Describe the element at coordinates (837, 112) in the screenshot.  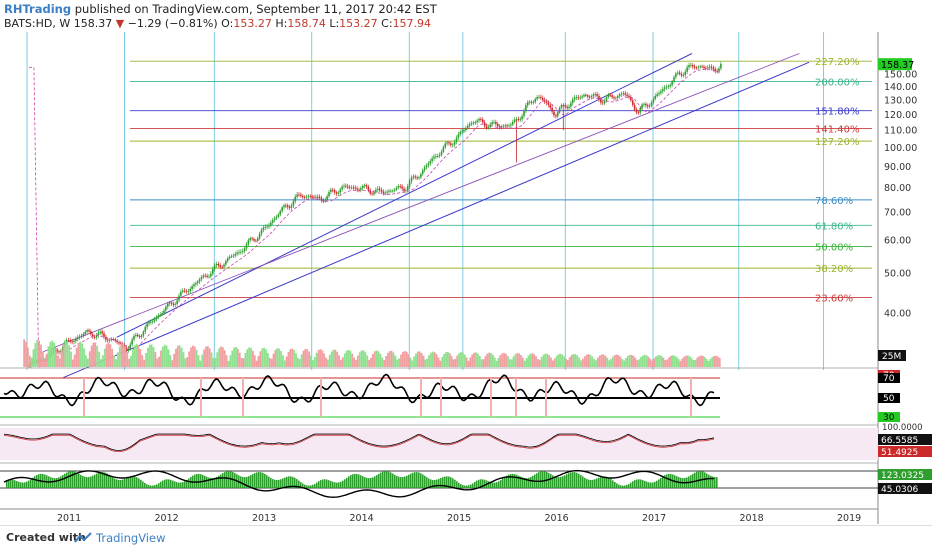
I see `fib-level-label: 151.80%` at that location.